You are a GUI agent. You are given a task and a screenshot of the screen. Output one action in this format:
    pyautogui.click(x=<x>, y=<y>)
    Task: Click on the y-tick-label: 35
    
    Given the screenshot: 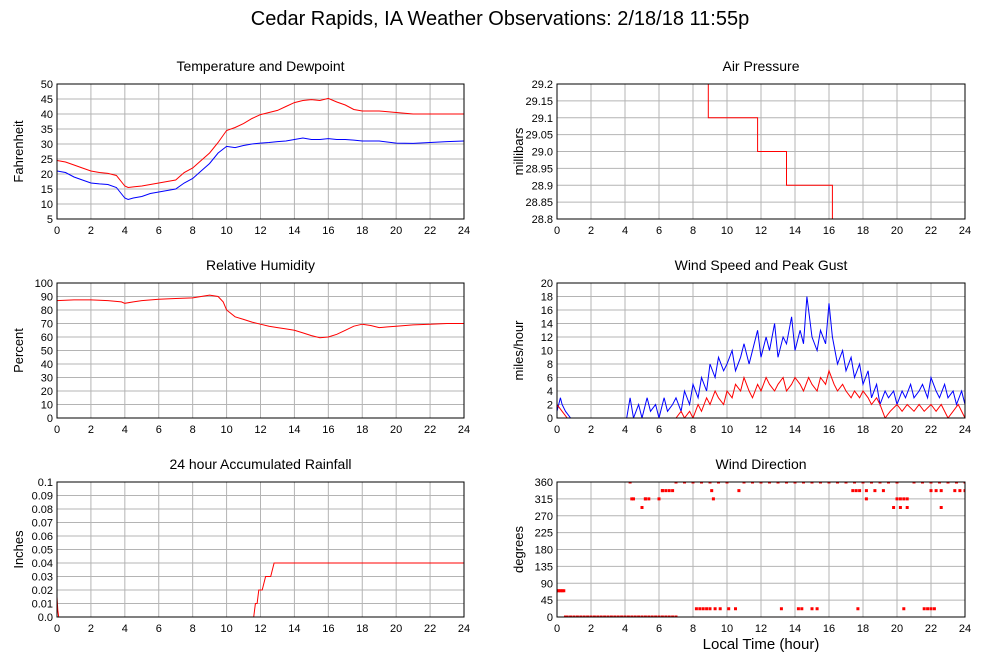 What is the action you would take?
    pyautogui.click(x=47, y=130)
    